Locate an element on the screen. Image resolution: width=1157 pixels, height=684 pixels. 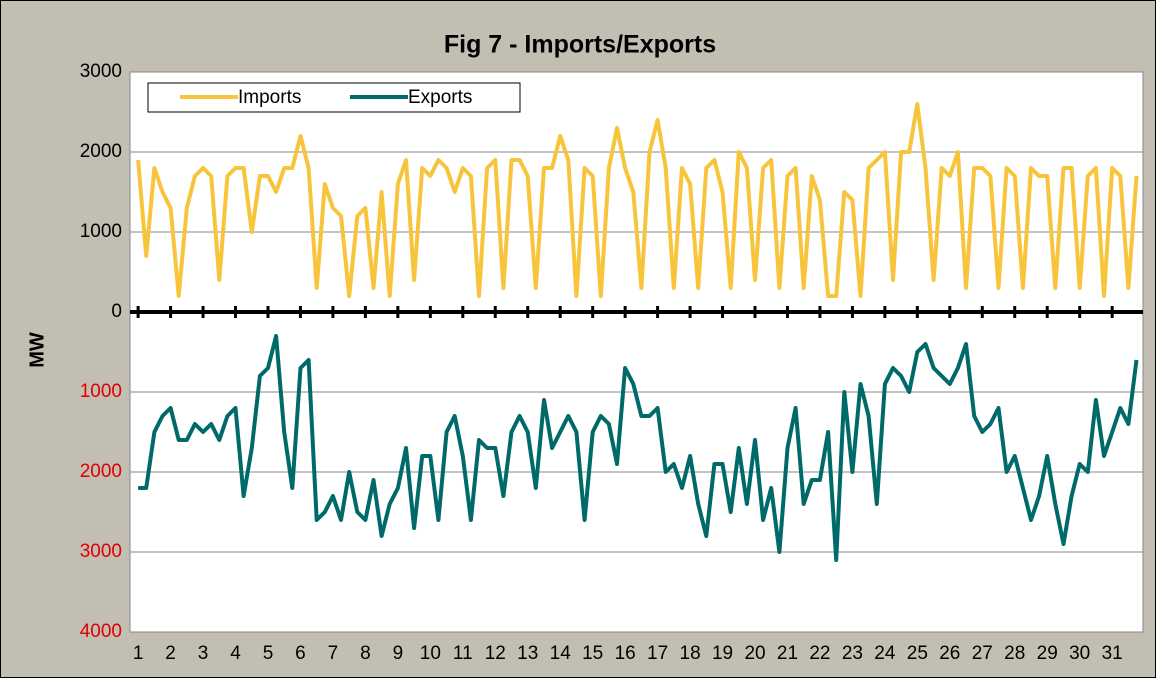
x-tick-label: 14 is located at coordinates (561, 653).